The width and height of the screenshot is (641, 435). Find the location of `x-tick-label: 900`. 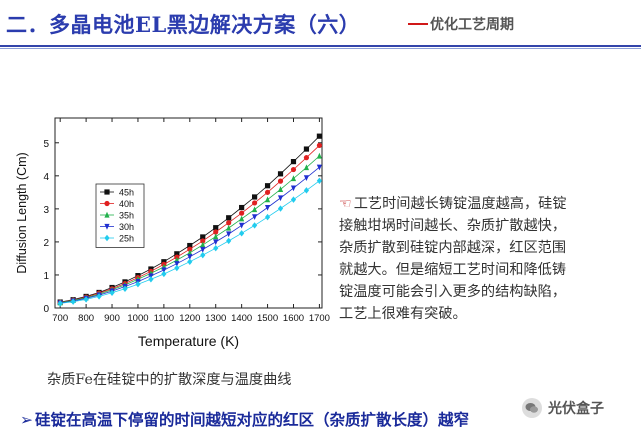

x-tick-label: 900 is located at coordinates (112, 318).